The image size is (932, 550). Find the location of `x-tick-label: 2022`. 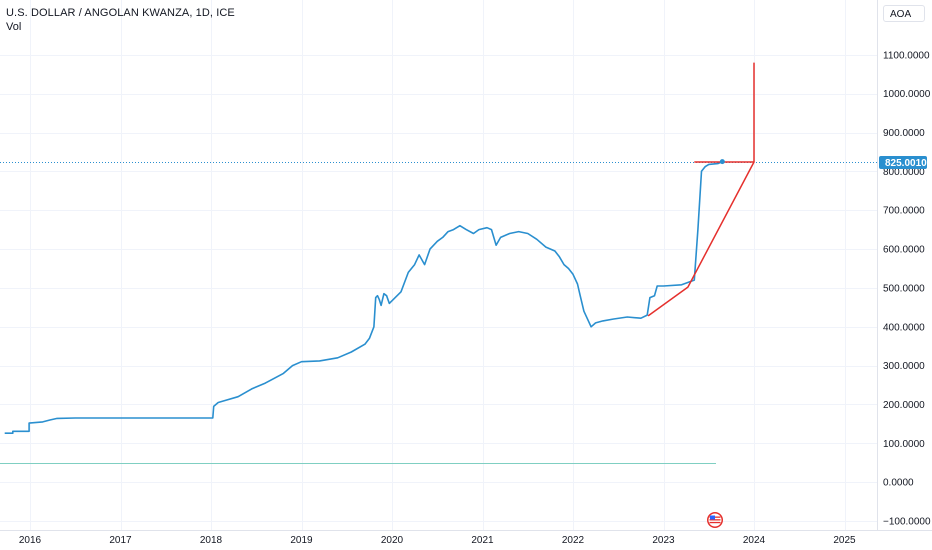

x-tick-label: 2022 is located at coordinates (573, 540).